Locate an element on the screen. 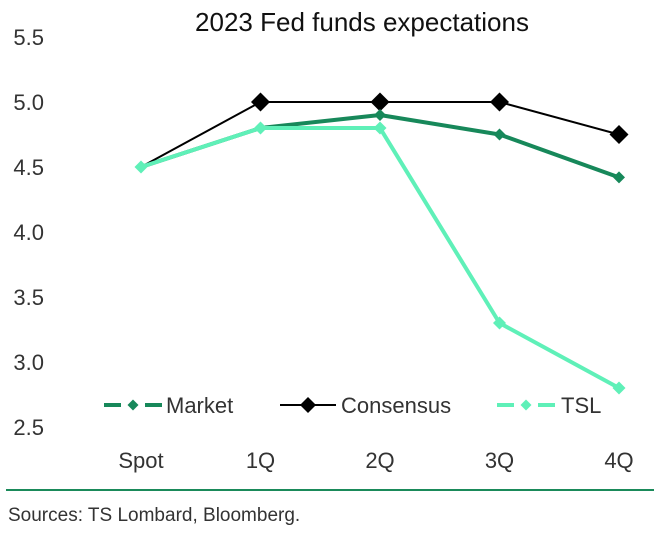 This screenshot has height=537, width=660. y-tick-label: 2.5 is located at coordinates (28, 427).